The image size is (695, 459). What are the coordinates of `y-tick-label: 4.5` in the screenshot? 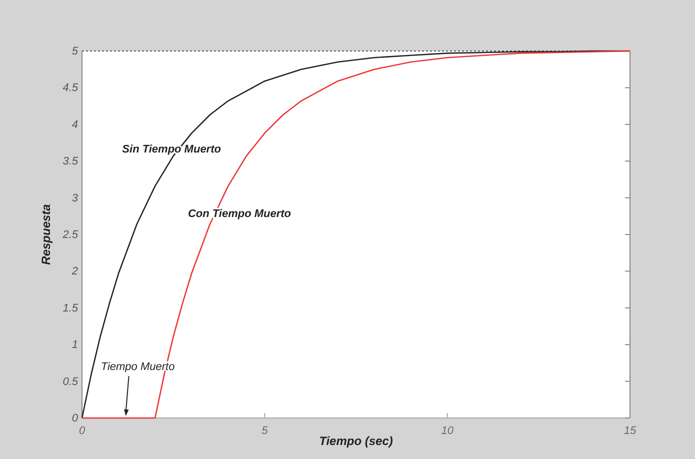 It's located at (70, 88).